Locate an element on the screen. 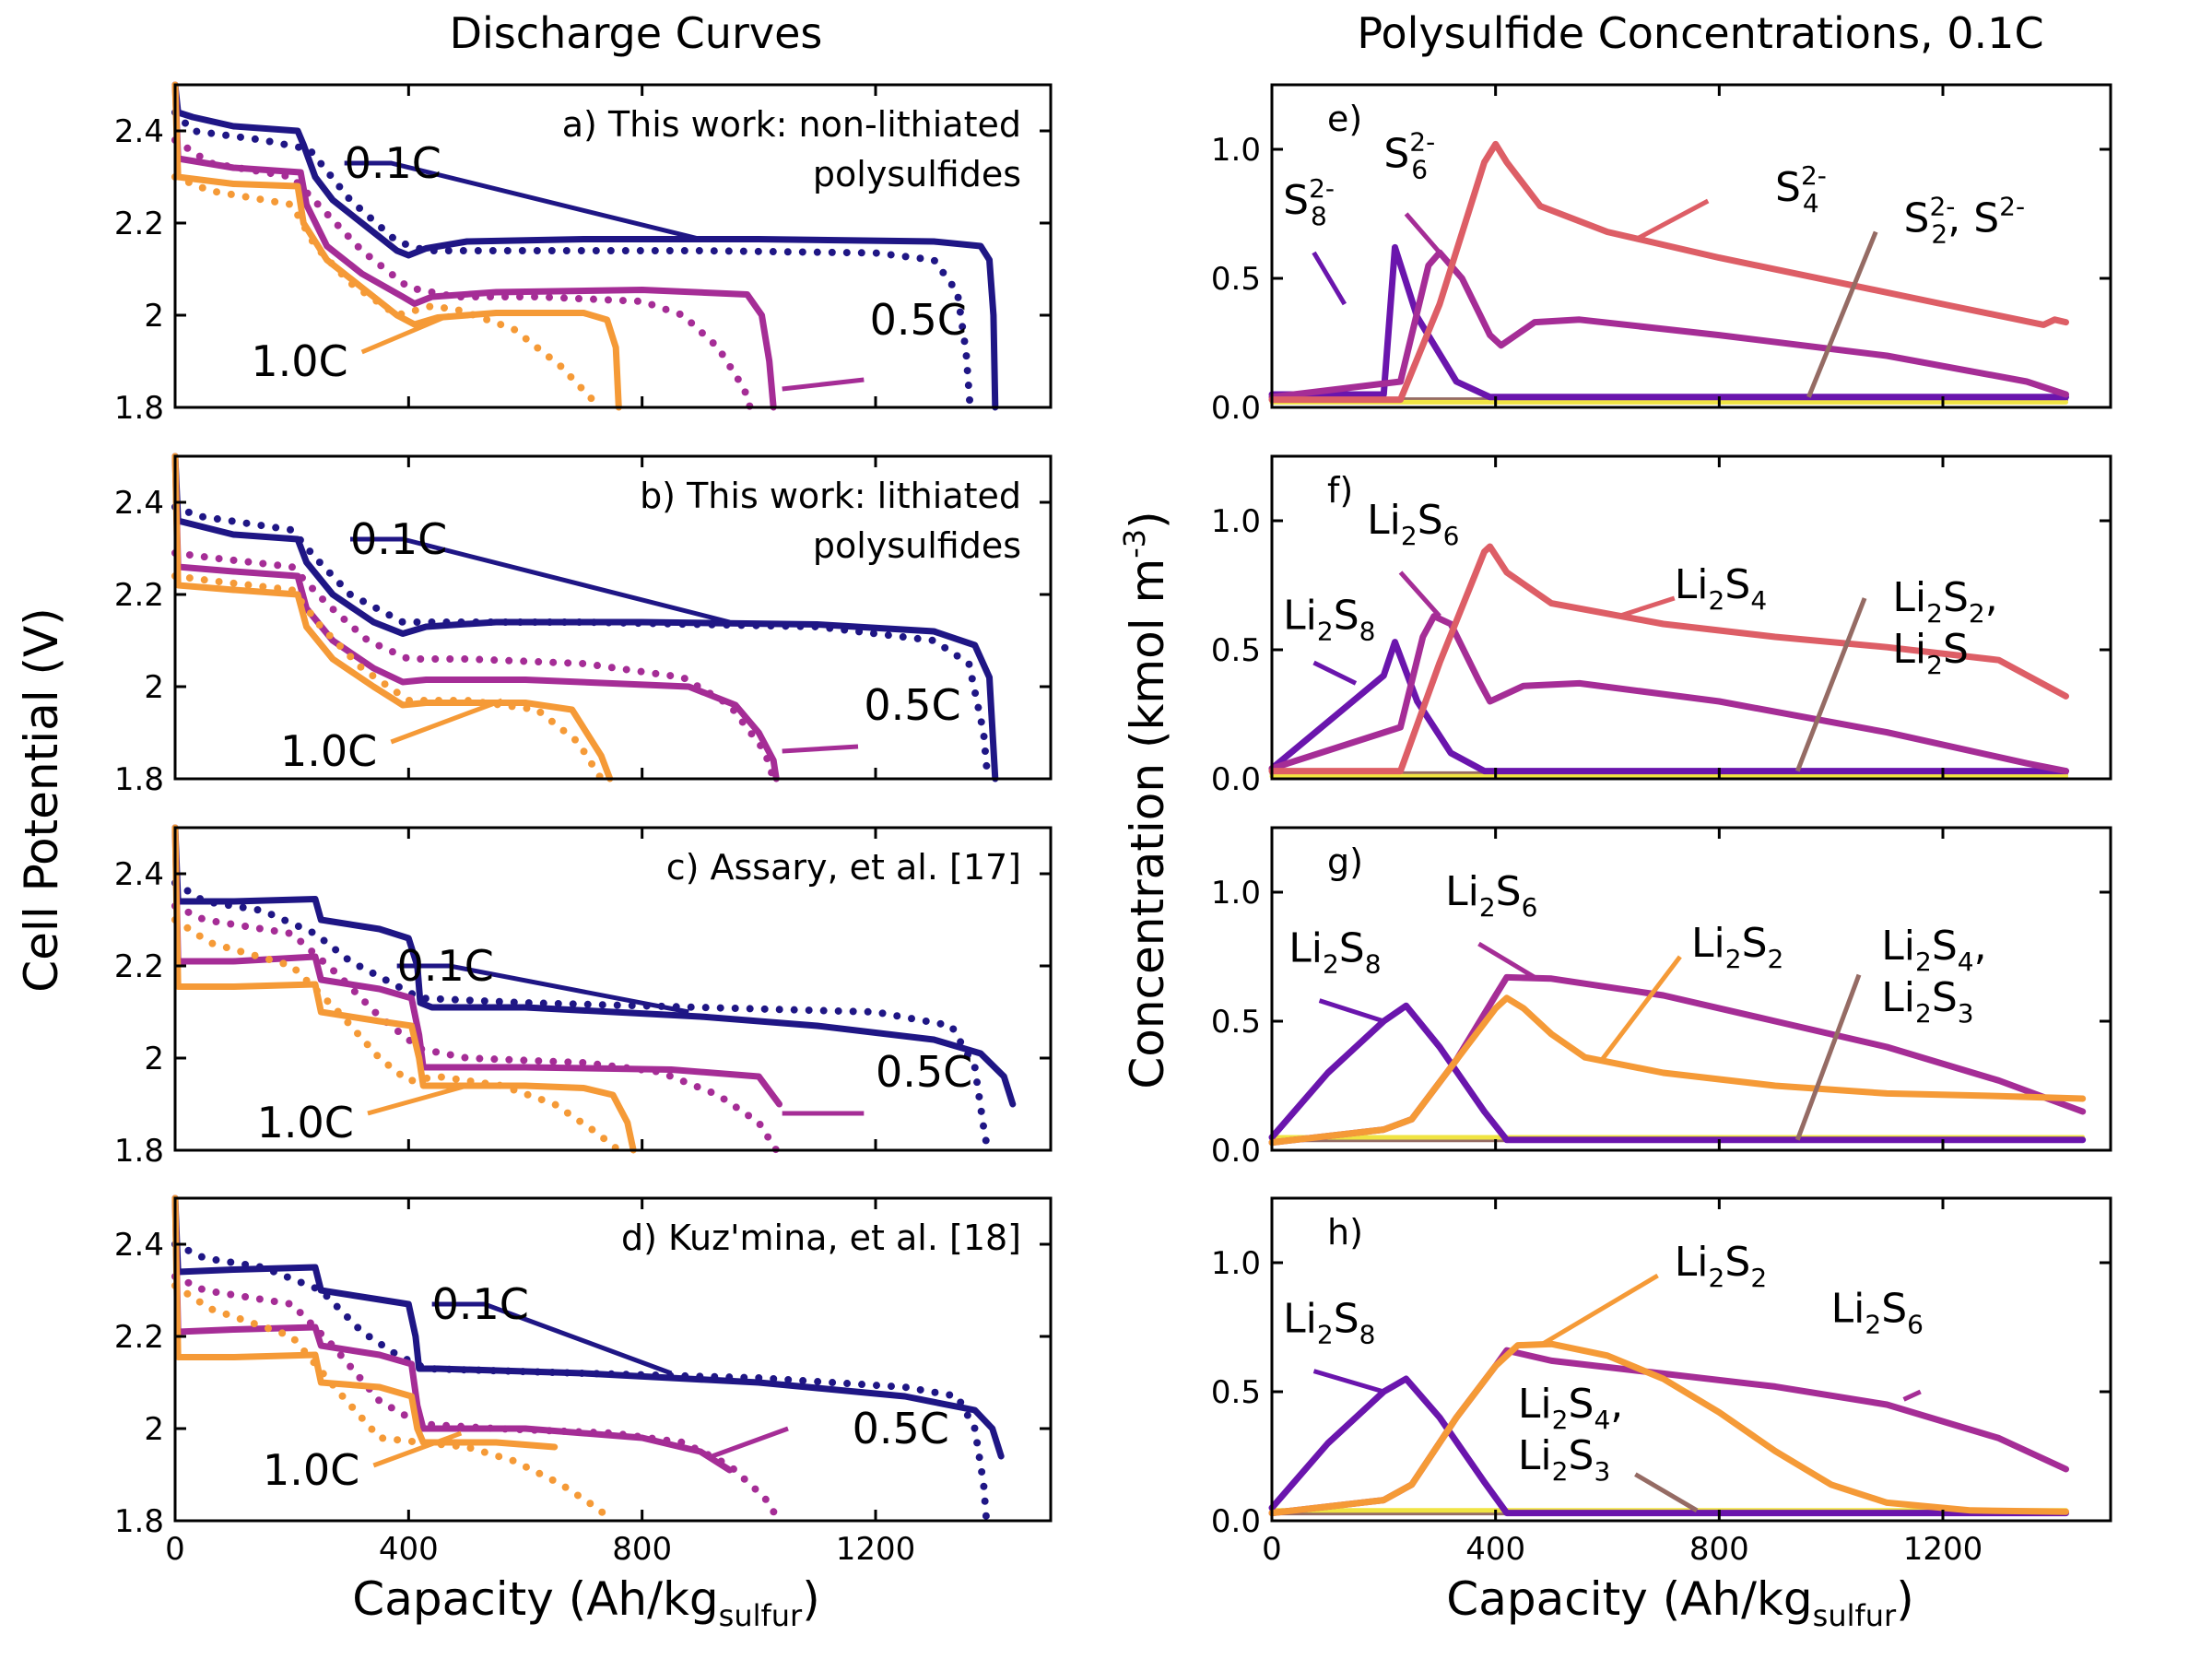 Image resolution: width=2212 pixels, height=1659 pixels. panel-label-e: e) is located at coordinates (1344, 119).